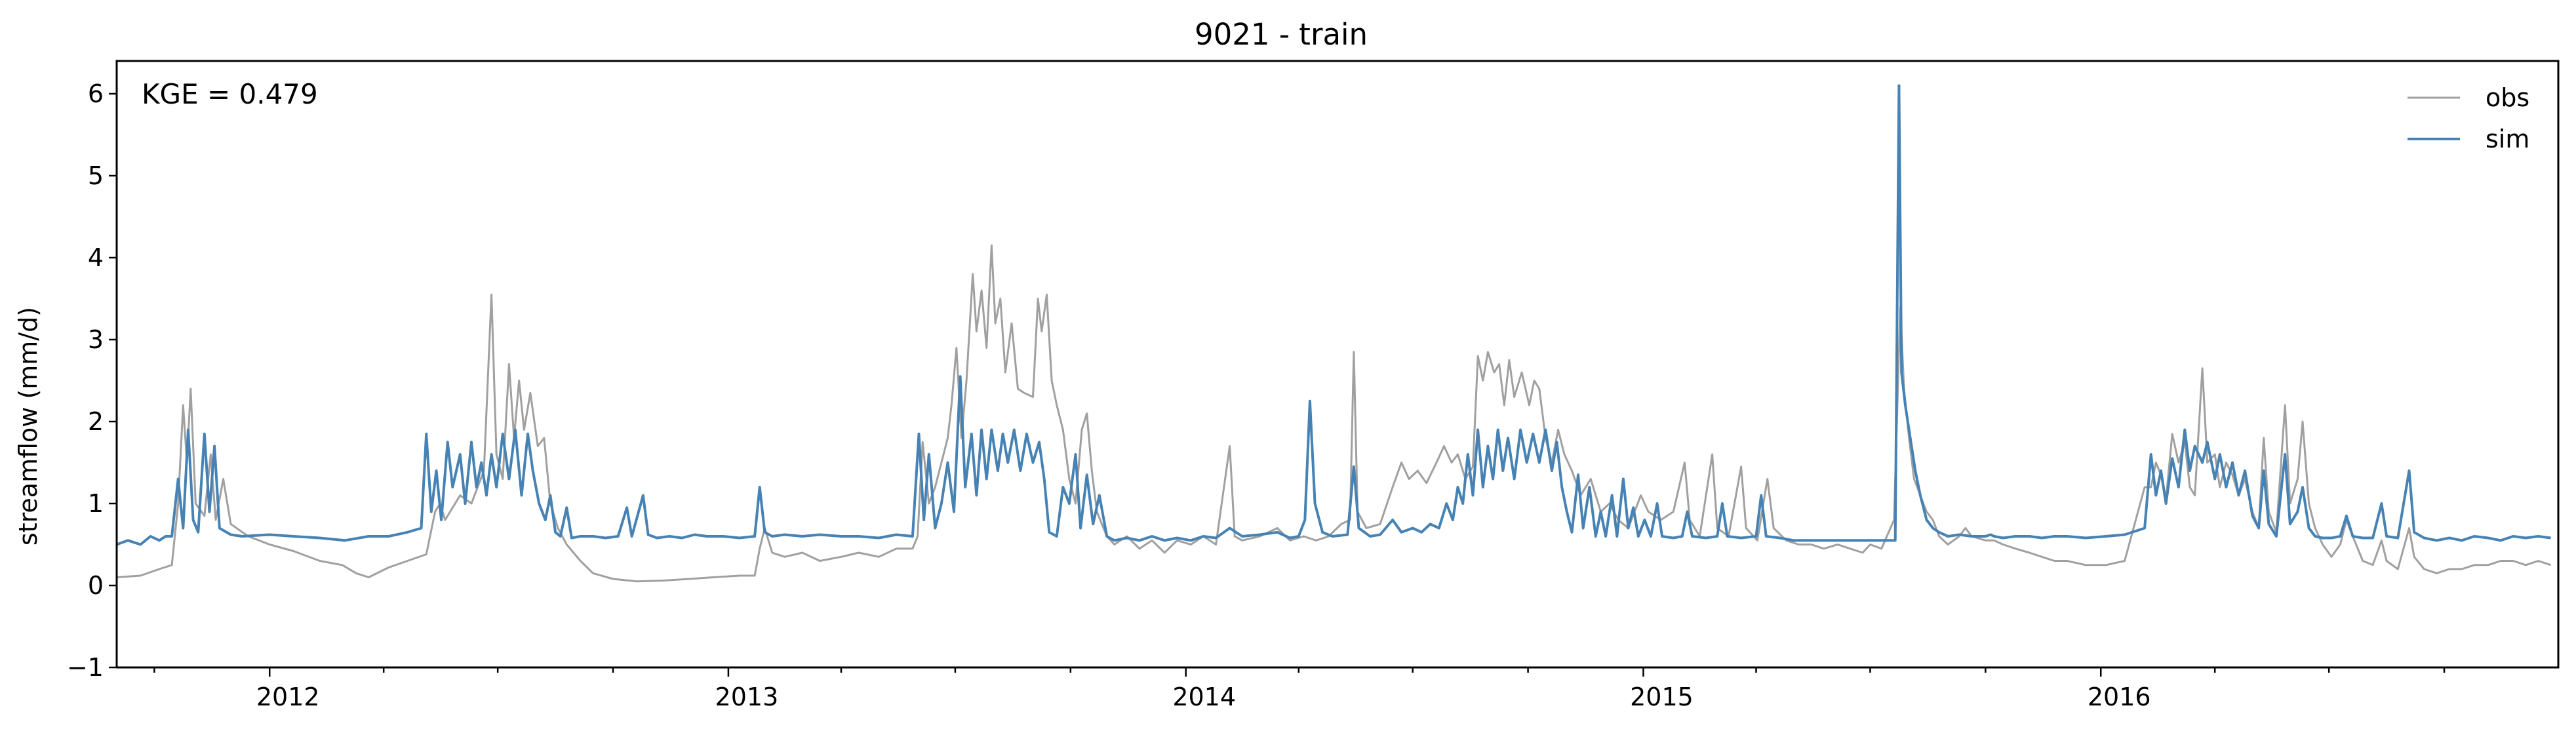  I want to click on legend-label-obs: obs, so click(2507, 97).